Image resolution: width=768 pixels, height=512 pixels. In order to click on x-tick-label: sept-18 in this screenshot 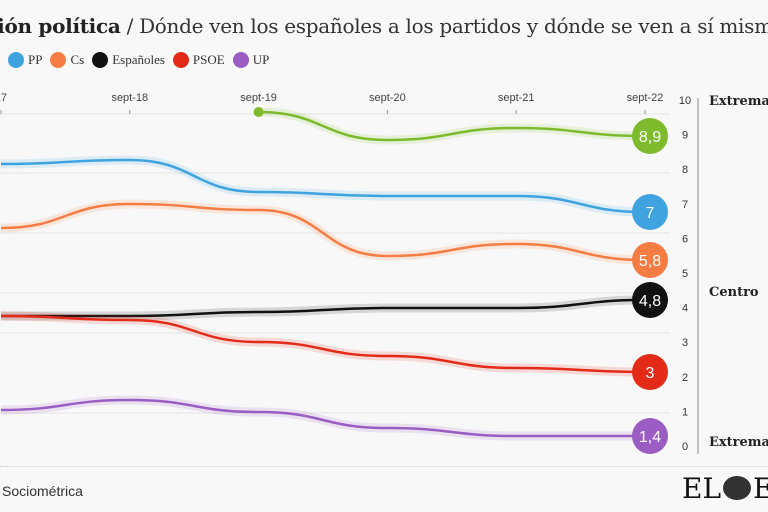, I will do `click(129, 98)`.